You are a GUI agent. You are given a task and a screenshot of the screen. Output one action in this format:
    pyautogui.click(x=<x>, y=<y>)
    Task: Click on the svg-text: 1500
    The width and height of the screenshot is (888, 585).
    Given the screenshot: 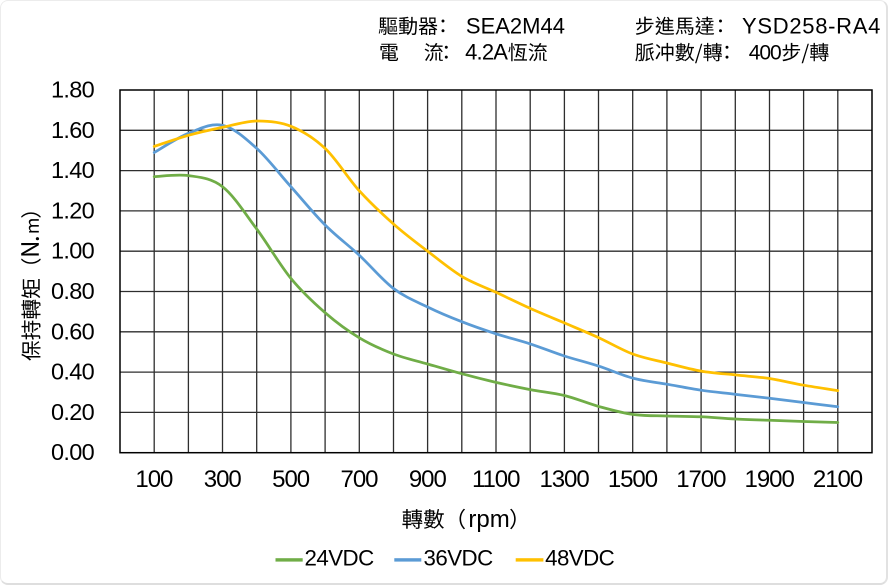 What is the action you would take?
    pyautogui.click(x=633, y=479)
    